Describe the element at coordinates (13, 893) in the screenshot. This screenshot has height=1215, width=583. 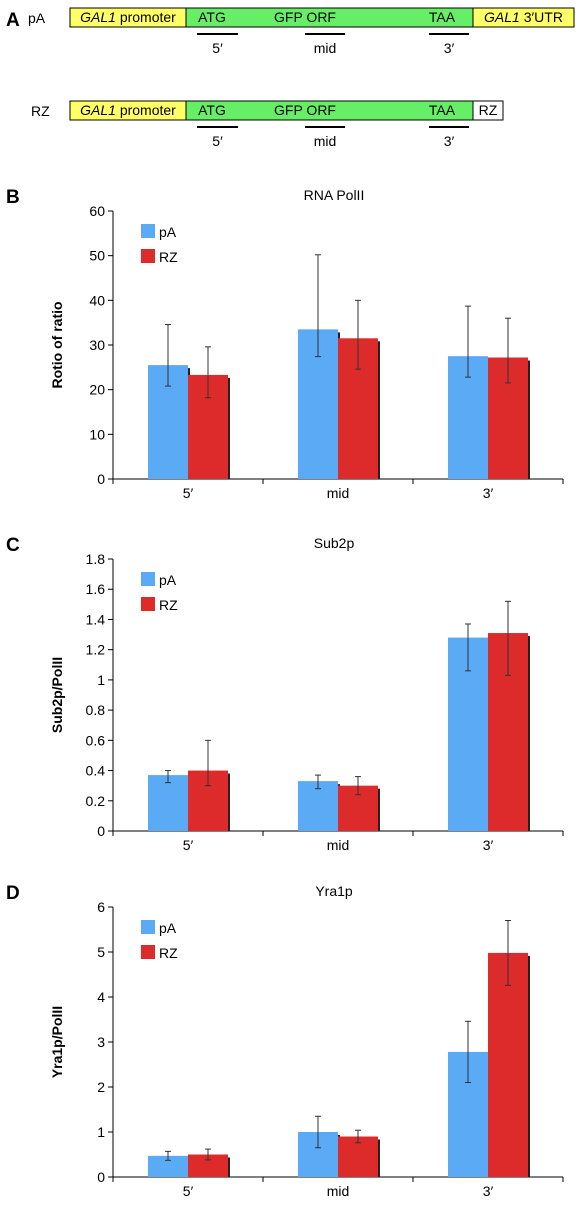
I see `panel-letter: D` at that location.